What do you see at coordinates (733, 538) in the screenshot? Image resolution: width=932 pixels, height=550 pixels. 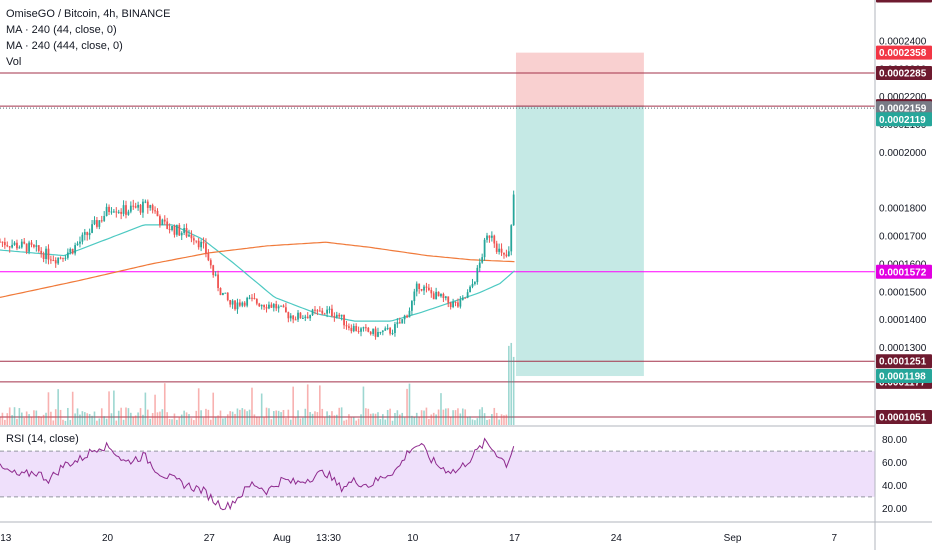 I see `time-tick-label: Sep` at bounding box center [733, 538].